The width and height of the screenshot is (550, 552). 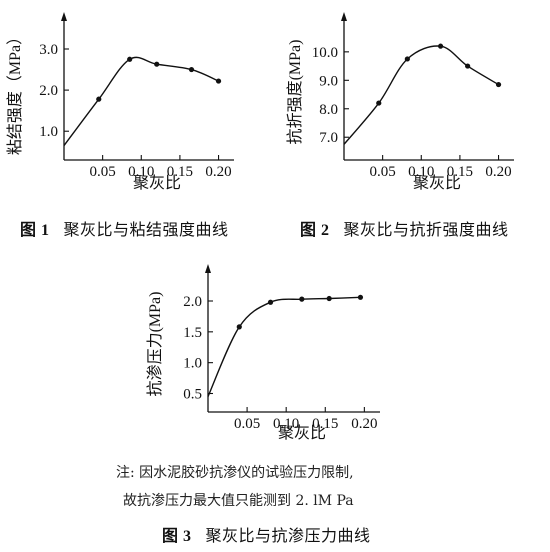 What do you see at coordinates (460, 172) in the screenshot?
I see `chart2-x-tick-label-2: 0.15` at bounding box center [460, 172].